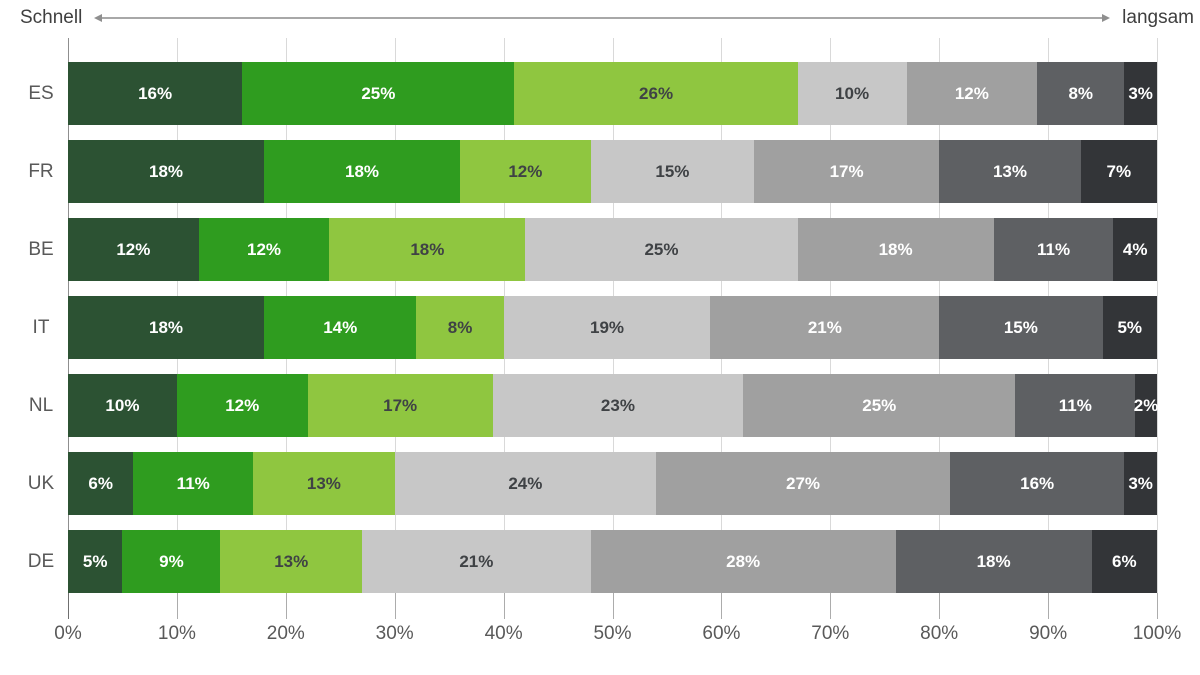 This screenshot has width=1200, height=675. I want to click on bar-segment-langsam-1: 18%, so click(895, 249).